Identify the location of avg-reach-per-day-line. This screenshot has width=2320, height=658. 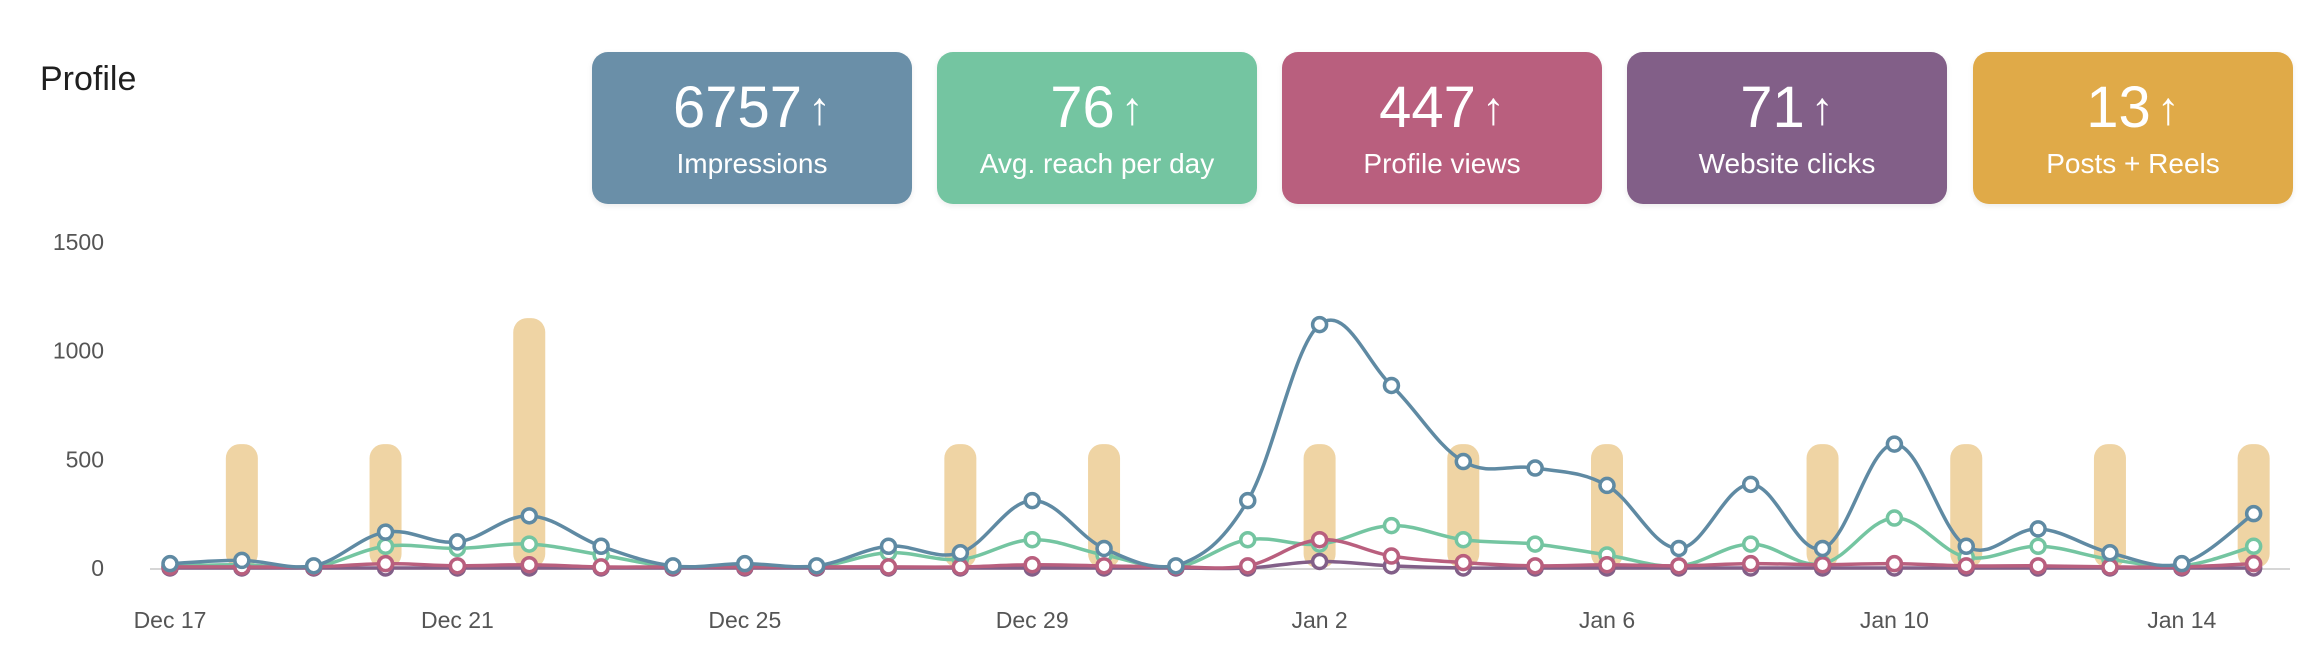
(1212, 543).